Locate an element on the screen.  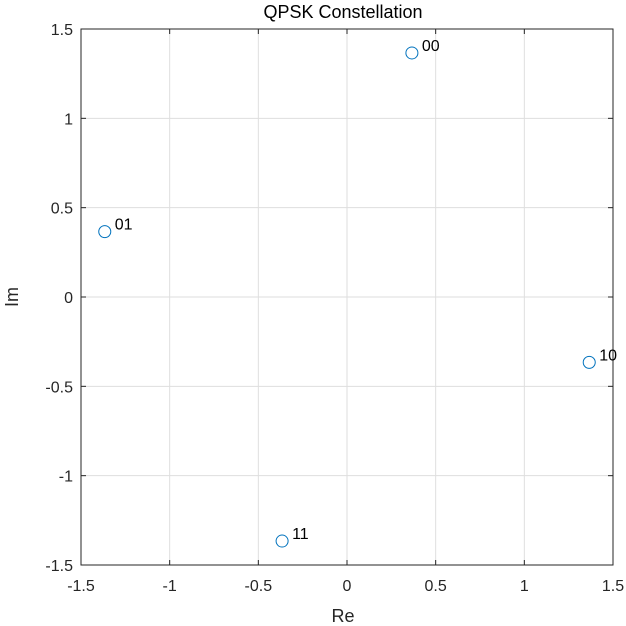
chart-title: QPSK Constellation is located at coordinates (342, 12).